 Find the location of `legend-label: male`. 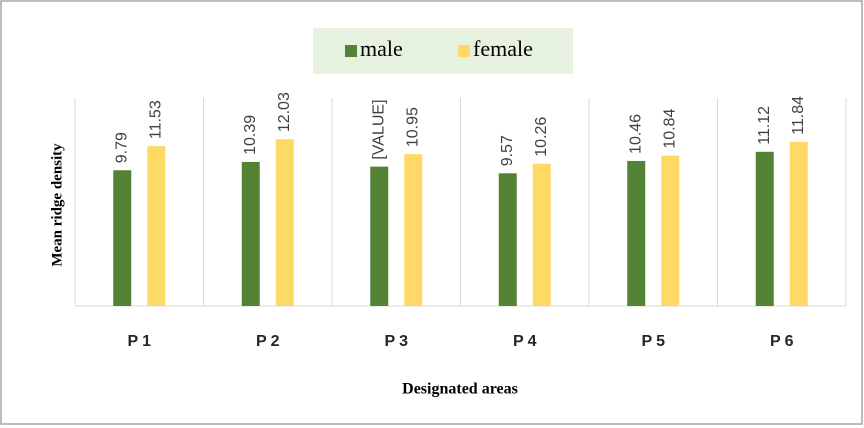

legend-label: male is located at coordinates (381, 48).